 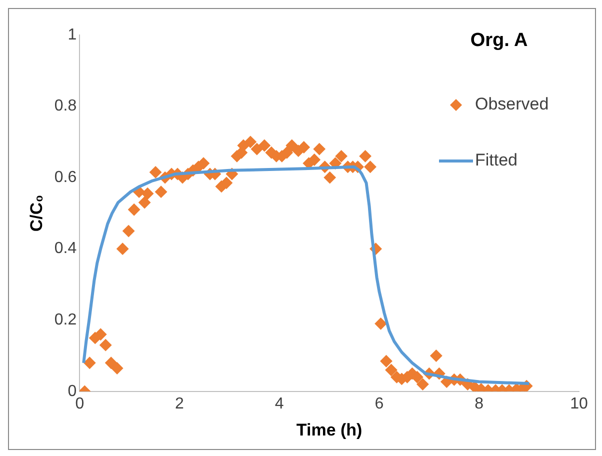 What do you see at coordinates (279, 403) in the screenshot?
I see `x-tick-label: 4` at bounding box center [279, 403].